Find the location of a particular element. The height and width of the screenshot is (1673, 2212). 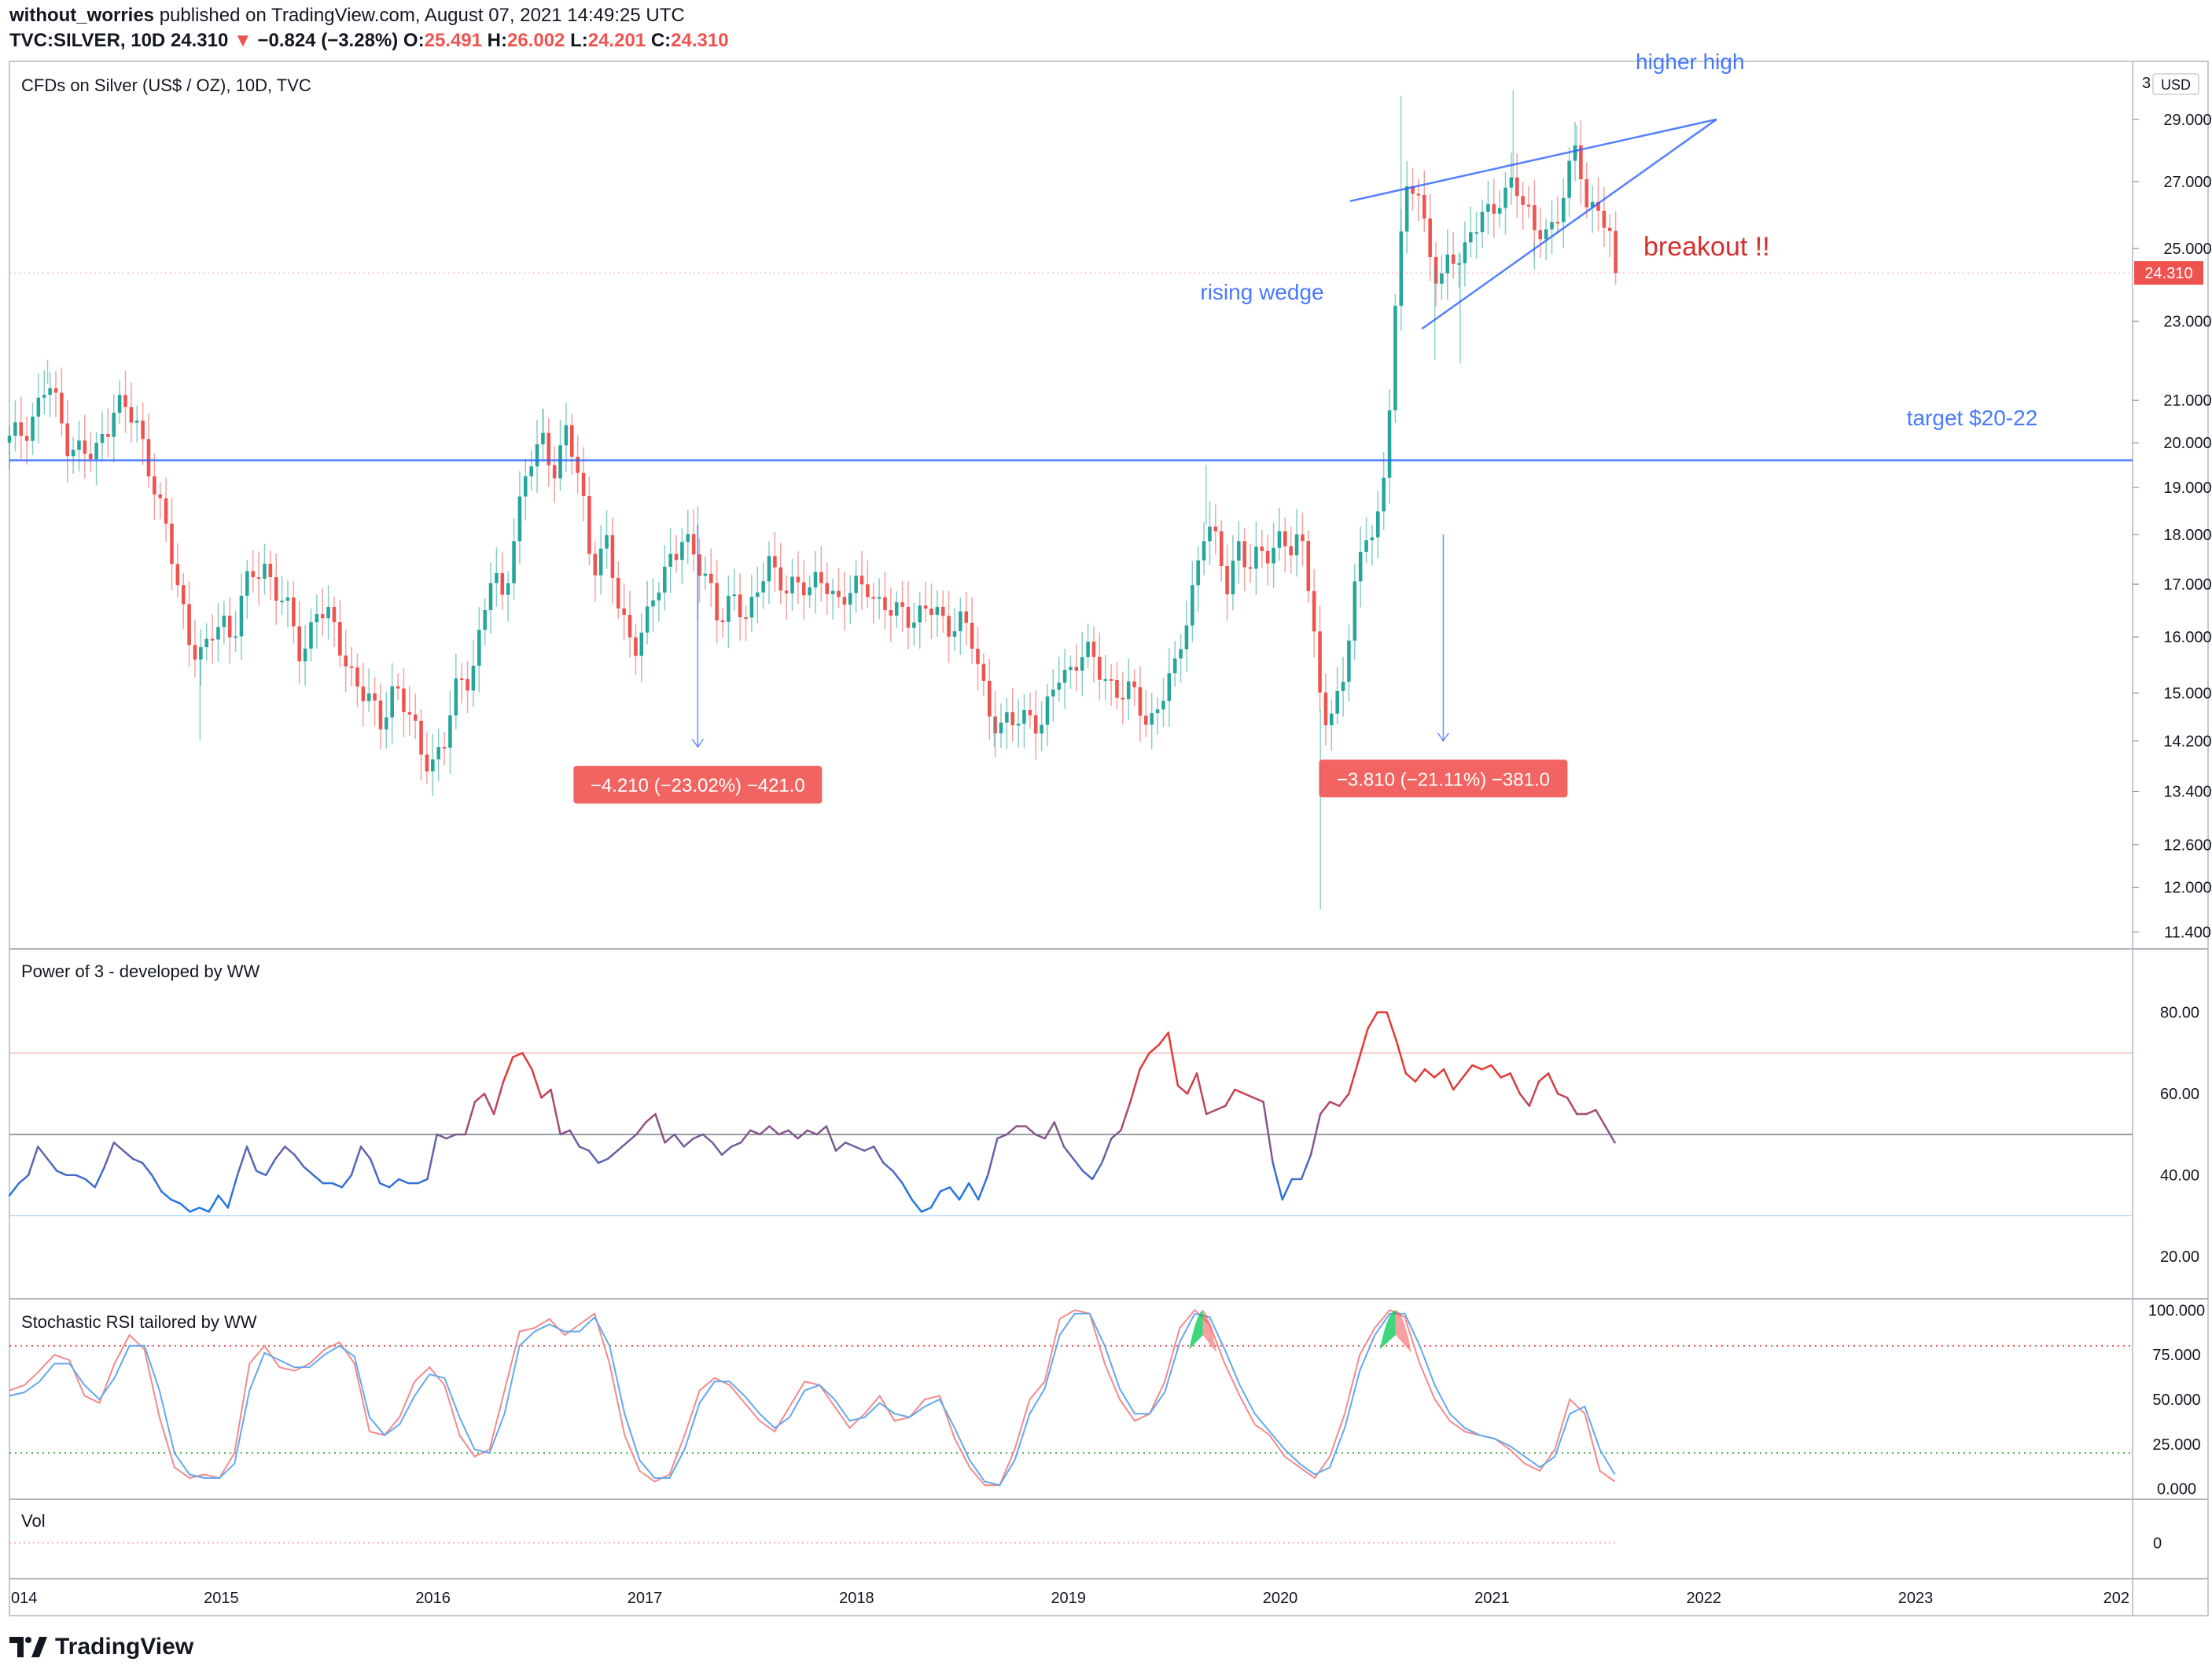

y-tick-label: 21.000 is located at coordinates (2187, 401).